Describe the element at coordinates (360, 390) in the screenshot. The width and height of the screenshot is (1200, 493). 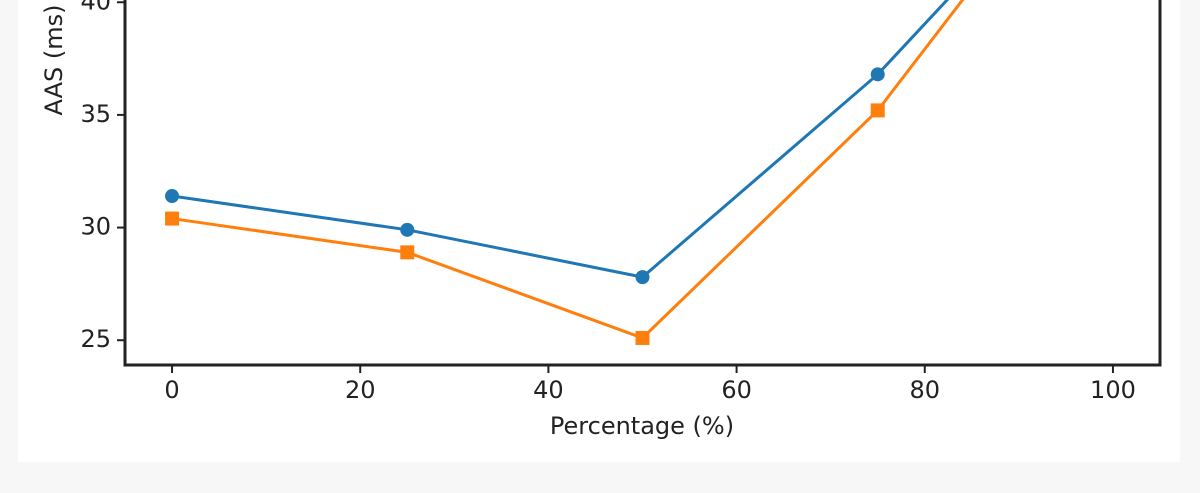
I see `x-tick-label: 20` at that location.